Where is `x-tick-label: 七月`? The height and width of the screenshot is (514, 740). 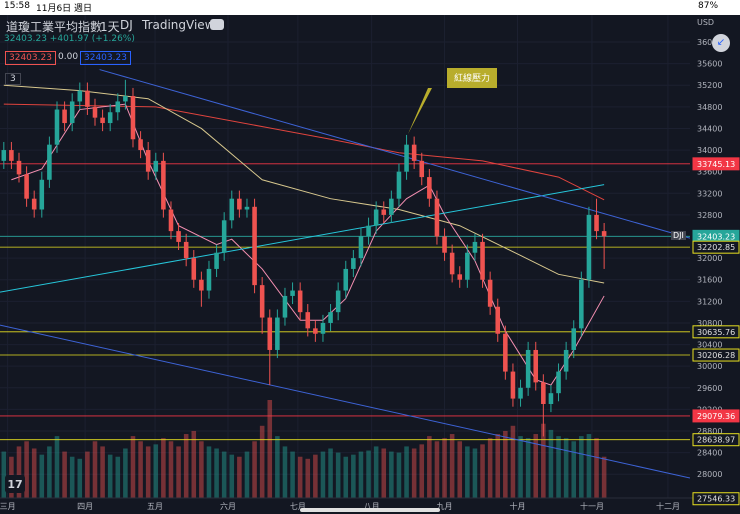
x-tick-label: 七月 is located at coordinates (298, 506).